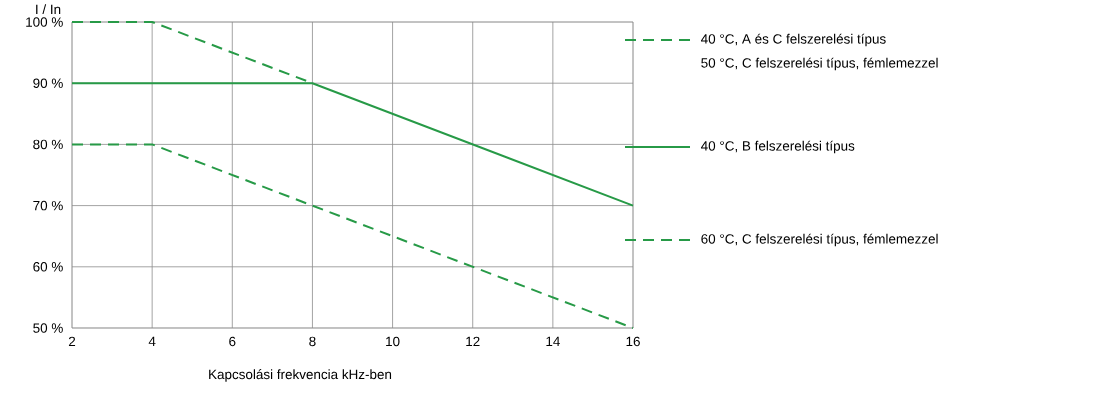  What do you see at coordinates (312, 341) in the screenshot?
I see `x-tick-label: 8` at bounding box center [312, 341].